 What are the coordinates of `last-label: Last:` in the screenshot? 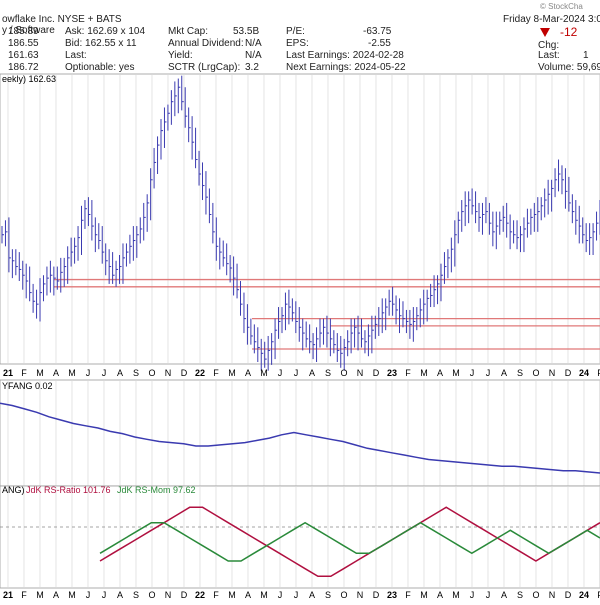 It's located at (76, 55).